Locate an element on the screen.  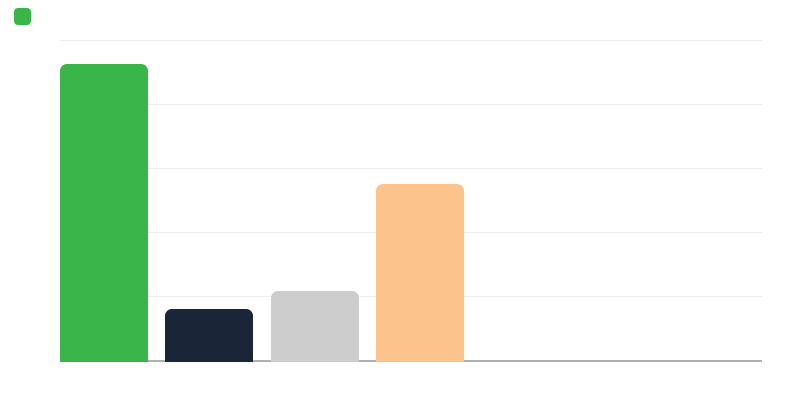
orange-bar is located at coordinates (419, 273).